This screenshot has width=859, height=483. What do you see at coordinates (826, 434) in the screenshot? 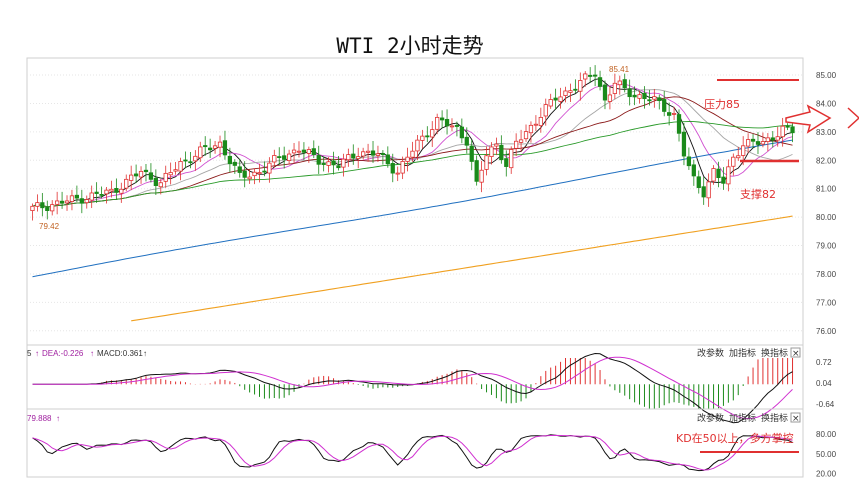
I see `kd-tick-label: 80.00` at bounding box center [826, 434].